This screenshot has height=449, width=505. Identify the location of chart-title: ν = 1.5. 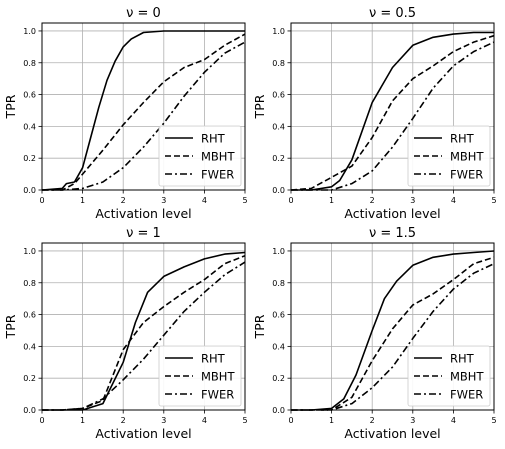
(392, 233).